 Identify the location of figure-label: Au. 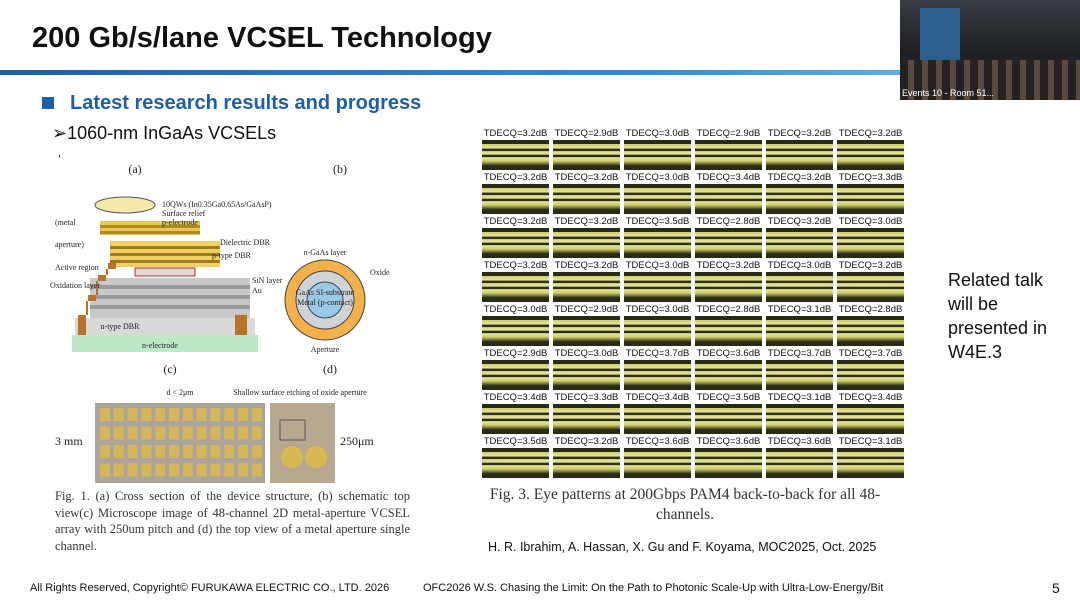
(257, 290).